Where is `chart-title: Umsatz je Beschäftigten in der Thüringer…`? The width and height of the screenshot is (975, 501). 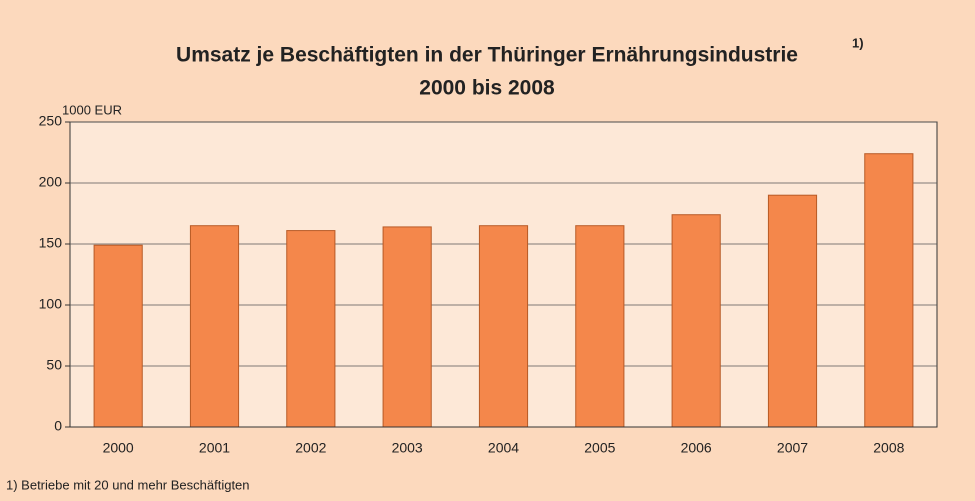
chart-title: Umsatz je Beschäftigten in der Thüringer… is located at coordinates (487, 55).